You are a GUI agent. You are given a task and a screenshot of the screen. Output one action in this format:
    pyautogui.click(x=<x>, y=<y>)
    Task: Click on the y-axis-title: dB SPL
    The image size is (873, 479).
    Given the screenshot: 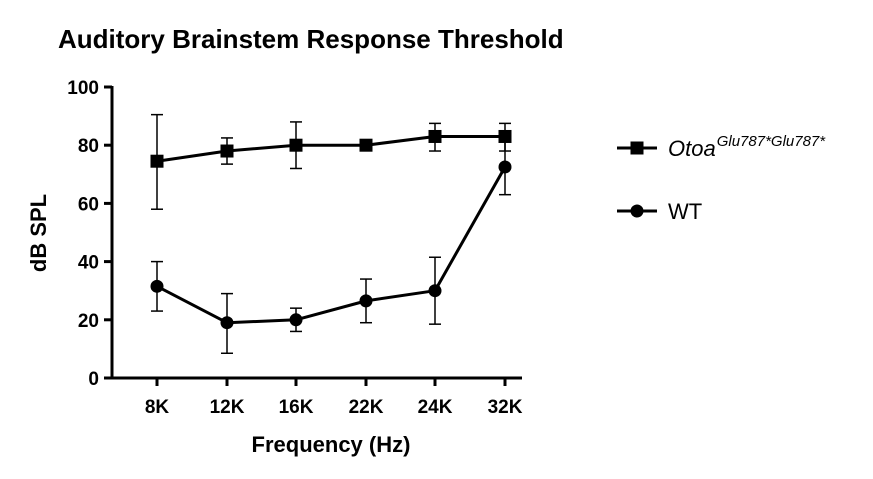 What is the action you would take?
    pyautogui.click(x=38, y=233)
    